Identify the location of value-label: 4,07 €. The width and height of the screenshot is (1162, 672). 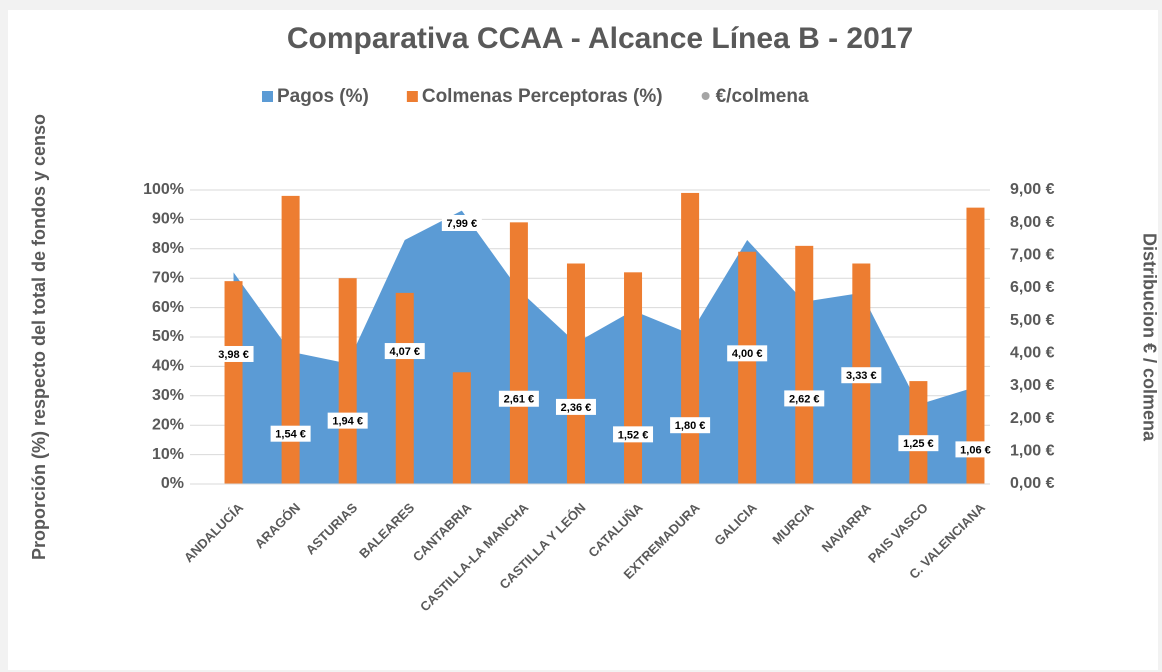
(404, 352).